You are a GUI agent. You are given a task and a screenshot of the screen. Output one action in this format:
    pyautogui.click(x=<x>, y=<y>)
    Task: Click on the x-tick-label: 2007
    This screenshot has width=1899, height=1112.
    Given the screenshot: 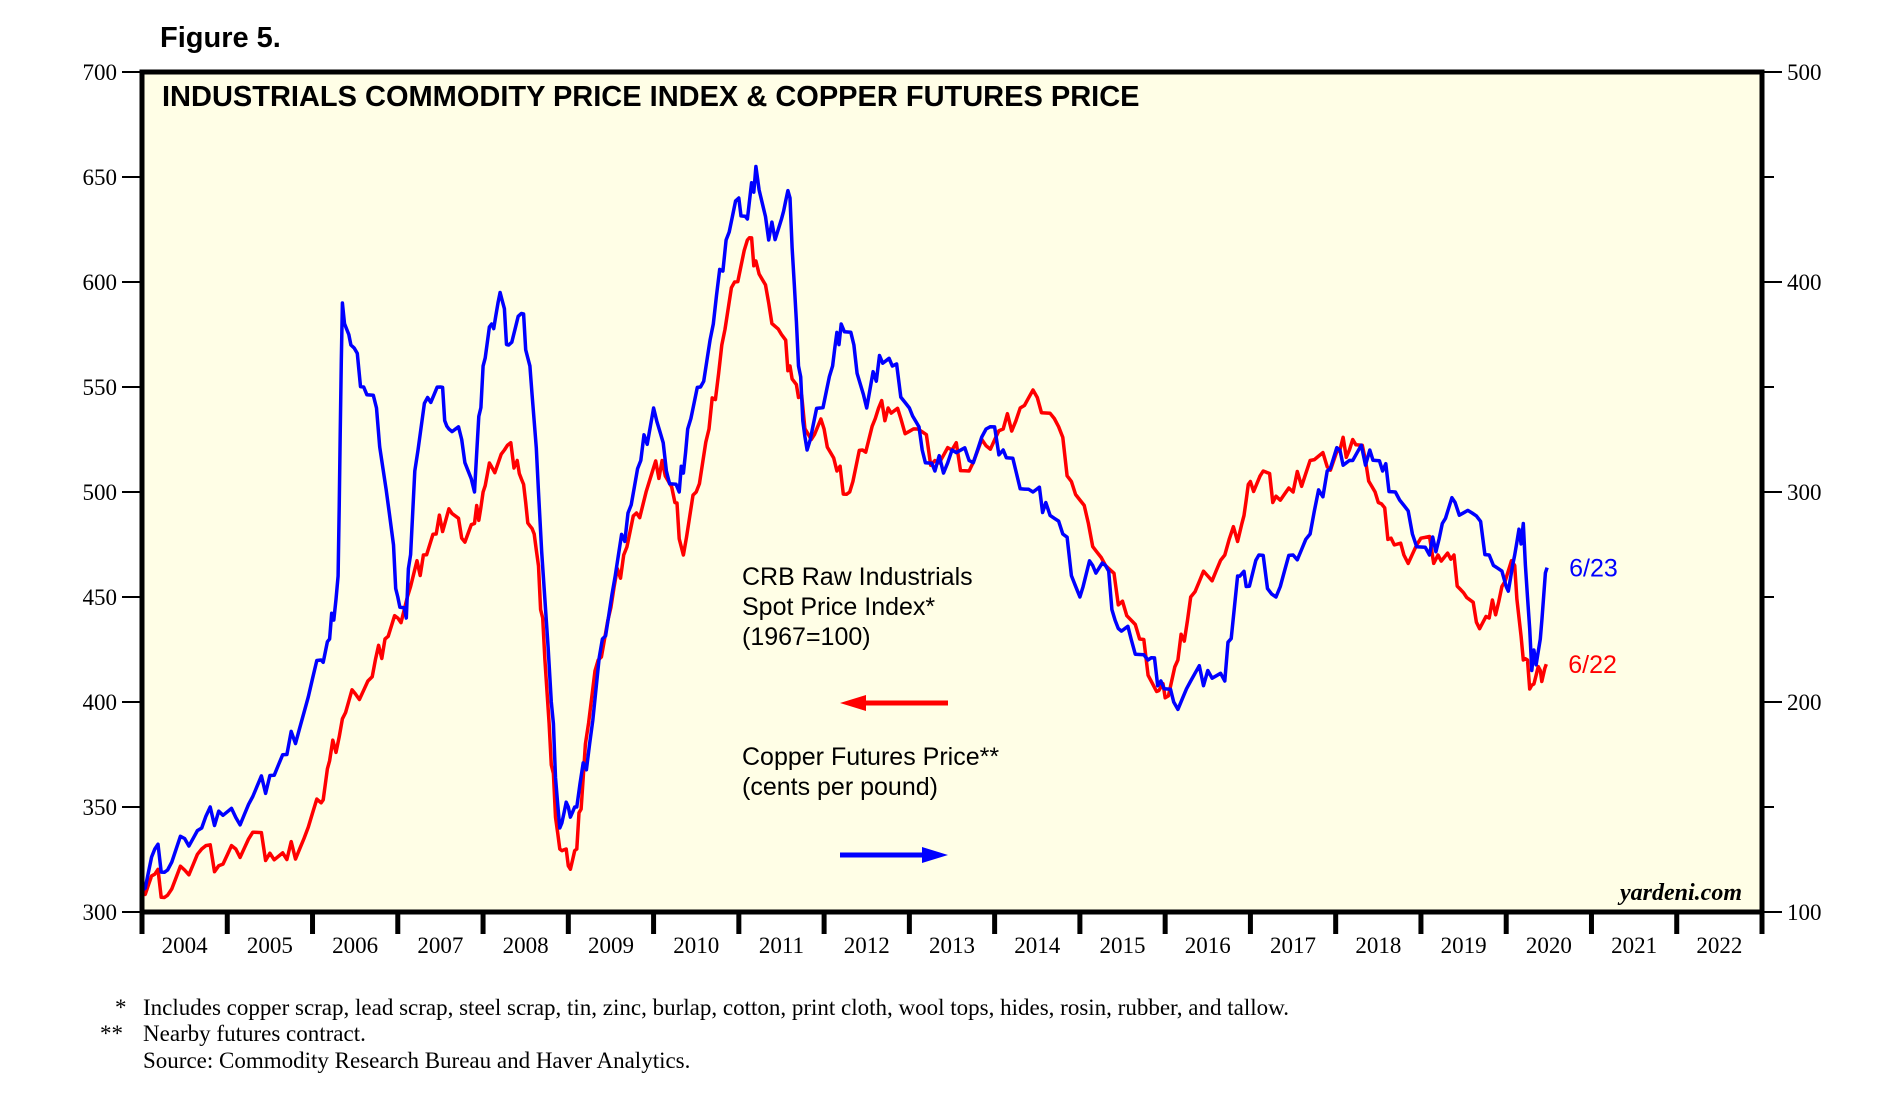 What is the action you would take?
    pyautogui.click(x=440, y=945)
    